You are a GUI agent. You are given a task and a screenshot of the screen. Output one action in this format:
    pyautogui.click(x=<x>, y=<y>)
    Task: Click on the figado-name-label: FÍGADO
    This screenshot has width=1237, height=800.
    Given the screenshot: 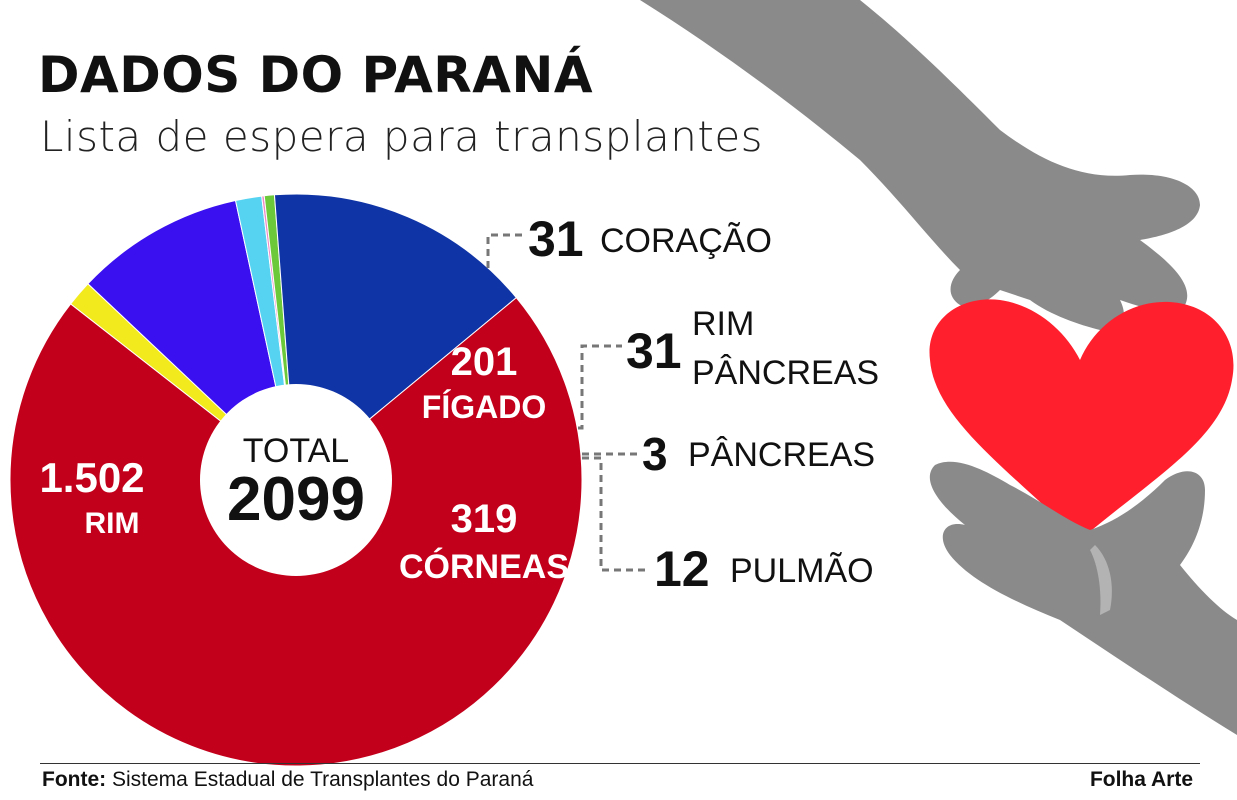 What is the action you would take?
    pyautogui.click(x=484, y=407)
    